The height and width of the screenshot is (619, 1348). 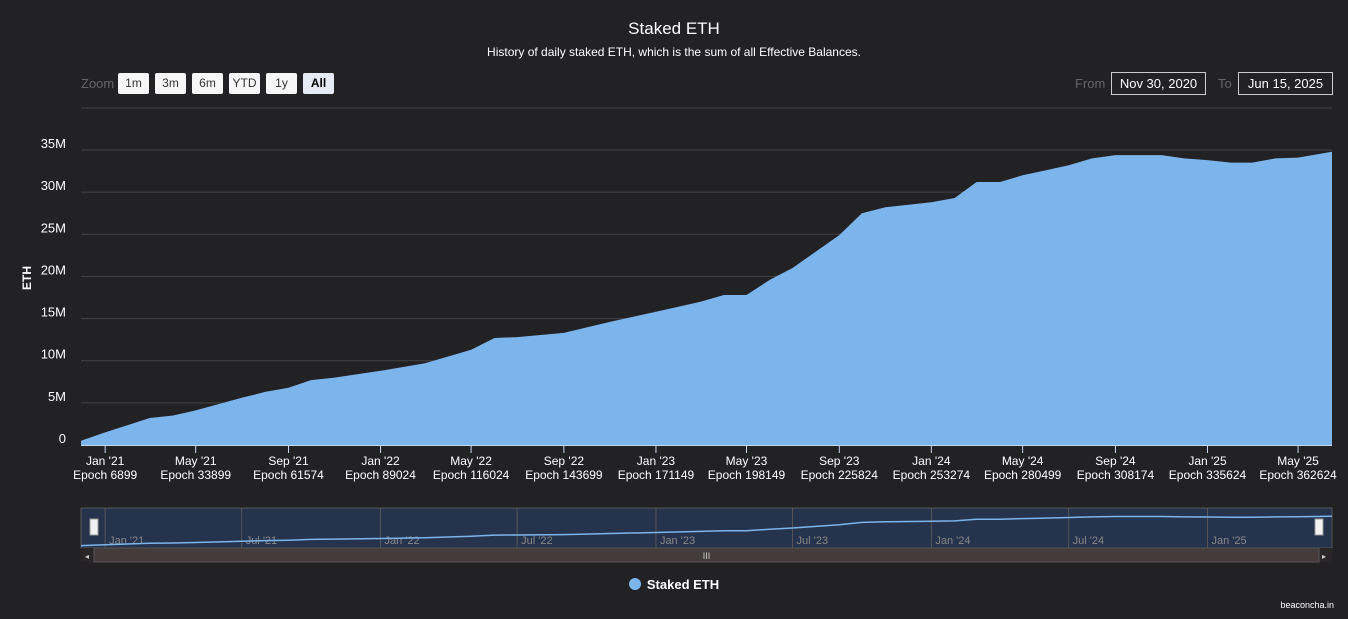 I want to click on x-tick-epoch: Epoch 198149, so click(x=747, y=475).